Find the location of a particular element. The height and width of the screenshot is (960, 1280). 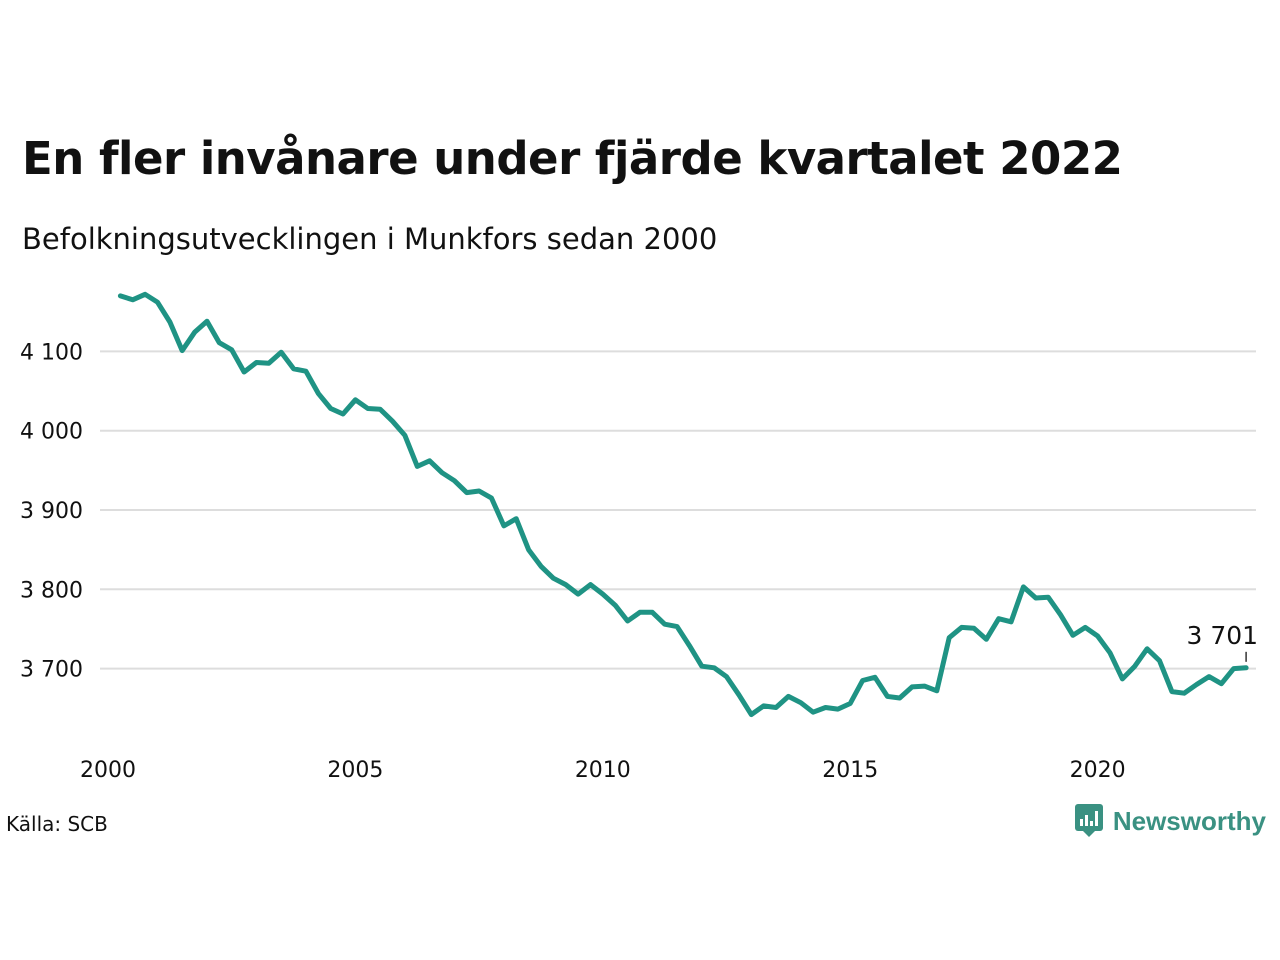

brand-logo: Newsworthy is located at coordinates (1170, 821).